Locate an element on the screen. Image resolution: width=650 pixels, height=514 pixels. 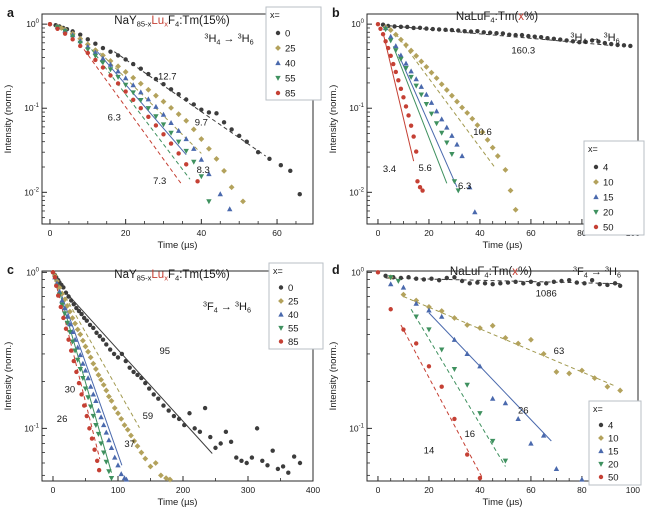
legend-item-label: 0 is located at coordinates (290, 288).